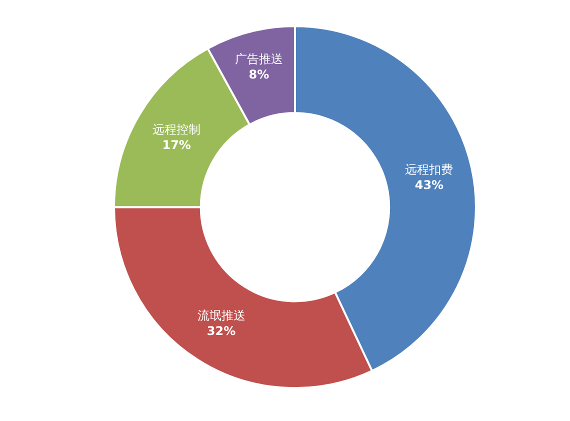 The width and height of the screenshot is (570, 421). I want to click on data-label: 43%, so click(429, 185).